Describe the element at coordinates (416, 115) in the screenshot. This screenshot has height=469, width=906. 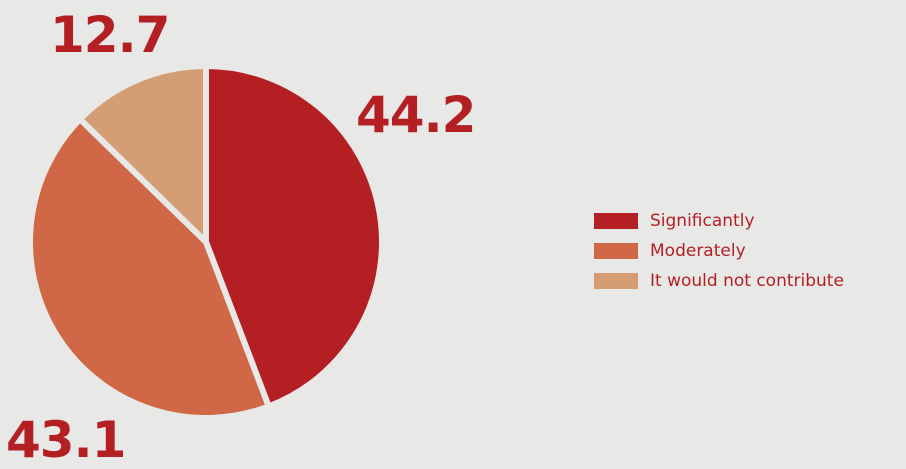
I see `data-label-significantly: 44.2` at that location.